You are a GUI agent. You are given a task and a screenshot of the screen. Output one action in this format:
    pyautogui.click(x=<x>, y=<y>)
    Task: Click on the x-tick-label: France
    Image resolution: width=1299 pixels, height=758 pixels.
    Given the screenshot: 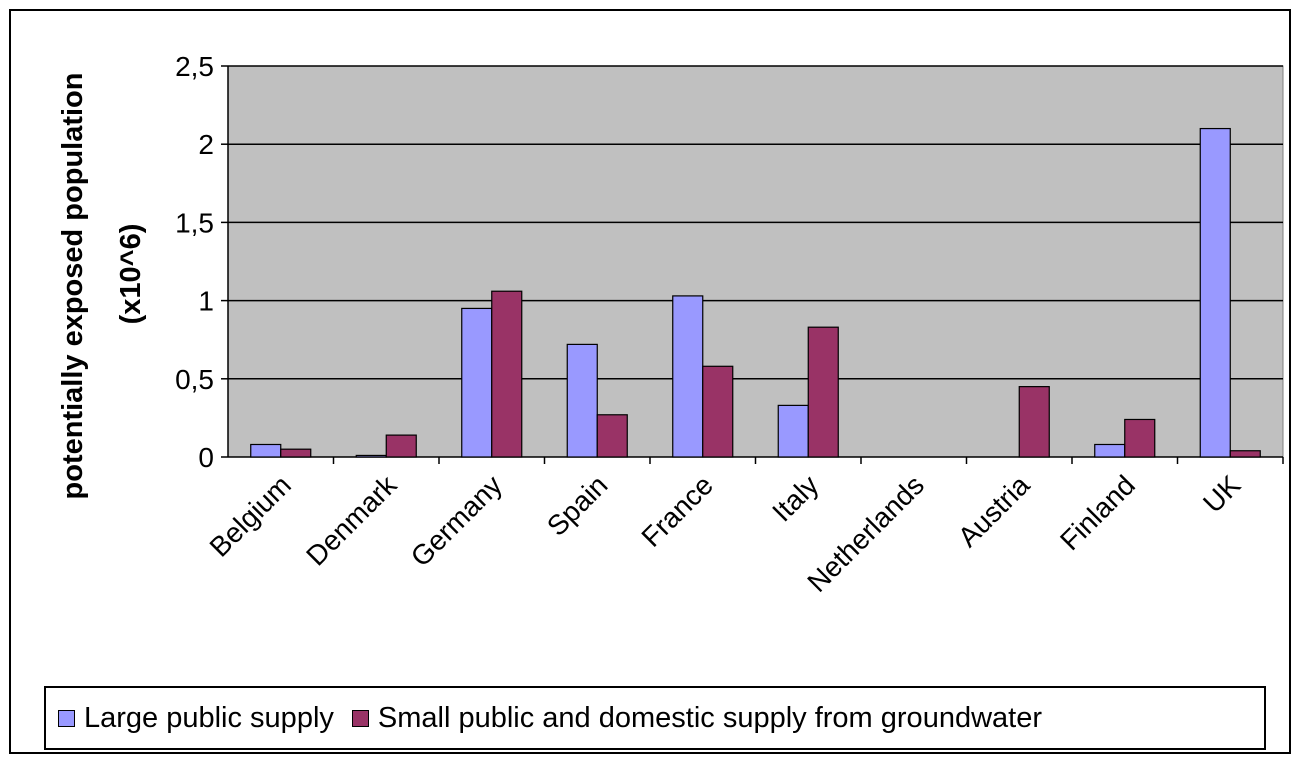 What is the action you would take?
    pyautogui.click(x=677, y=511)
    